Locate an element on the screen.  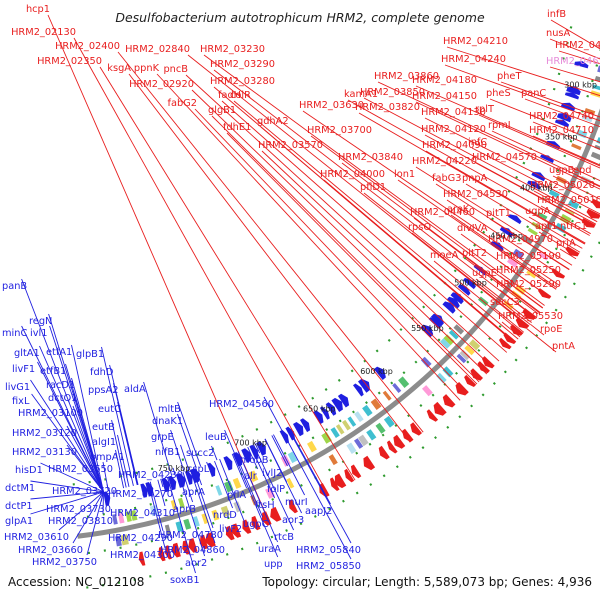
reverse-gene-label: aprB is located at coordinates (184, 509).